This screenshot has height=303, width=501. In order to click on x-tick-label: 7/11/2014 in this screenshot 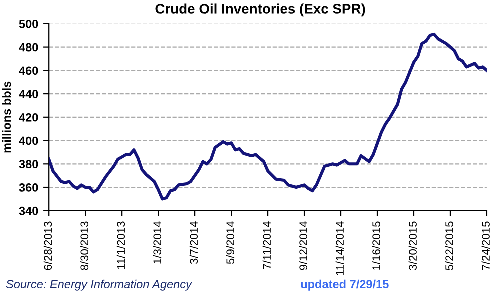, I will do `click(267, 246)`.